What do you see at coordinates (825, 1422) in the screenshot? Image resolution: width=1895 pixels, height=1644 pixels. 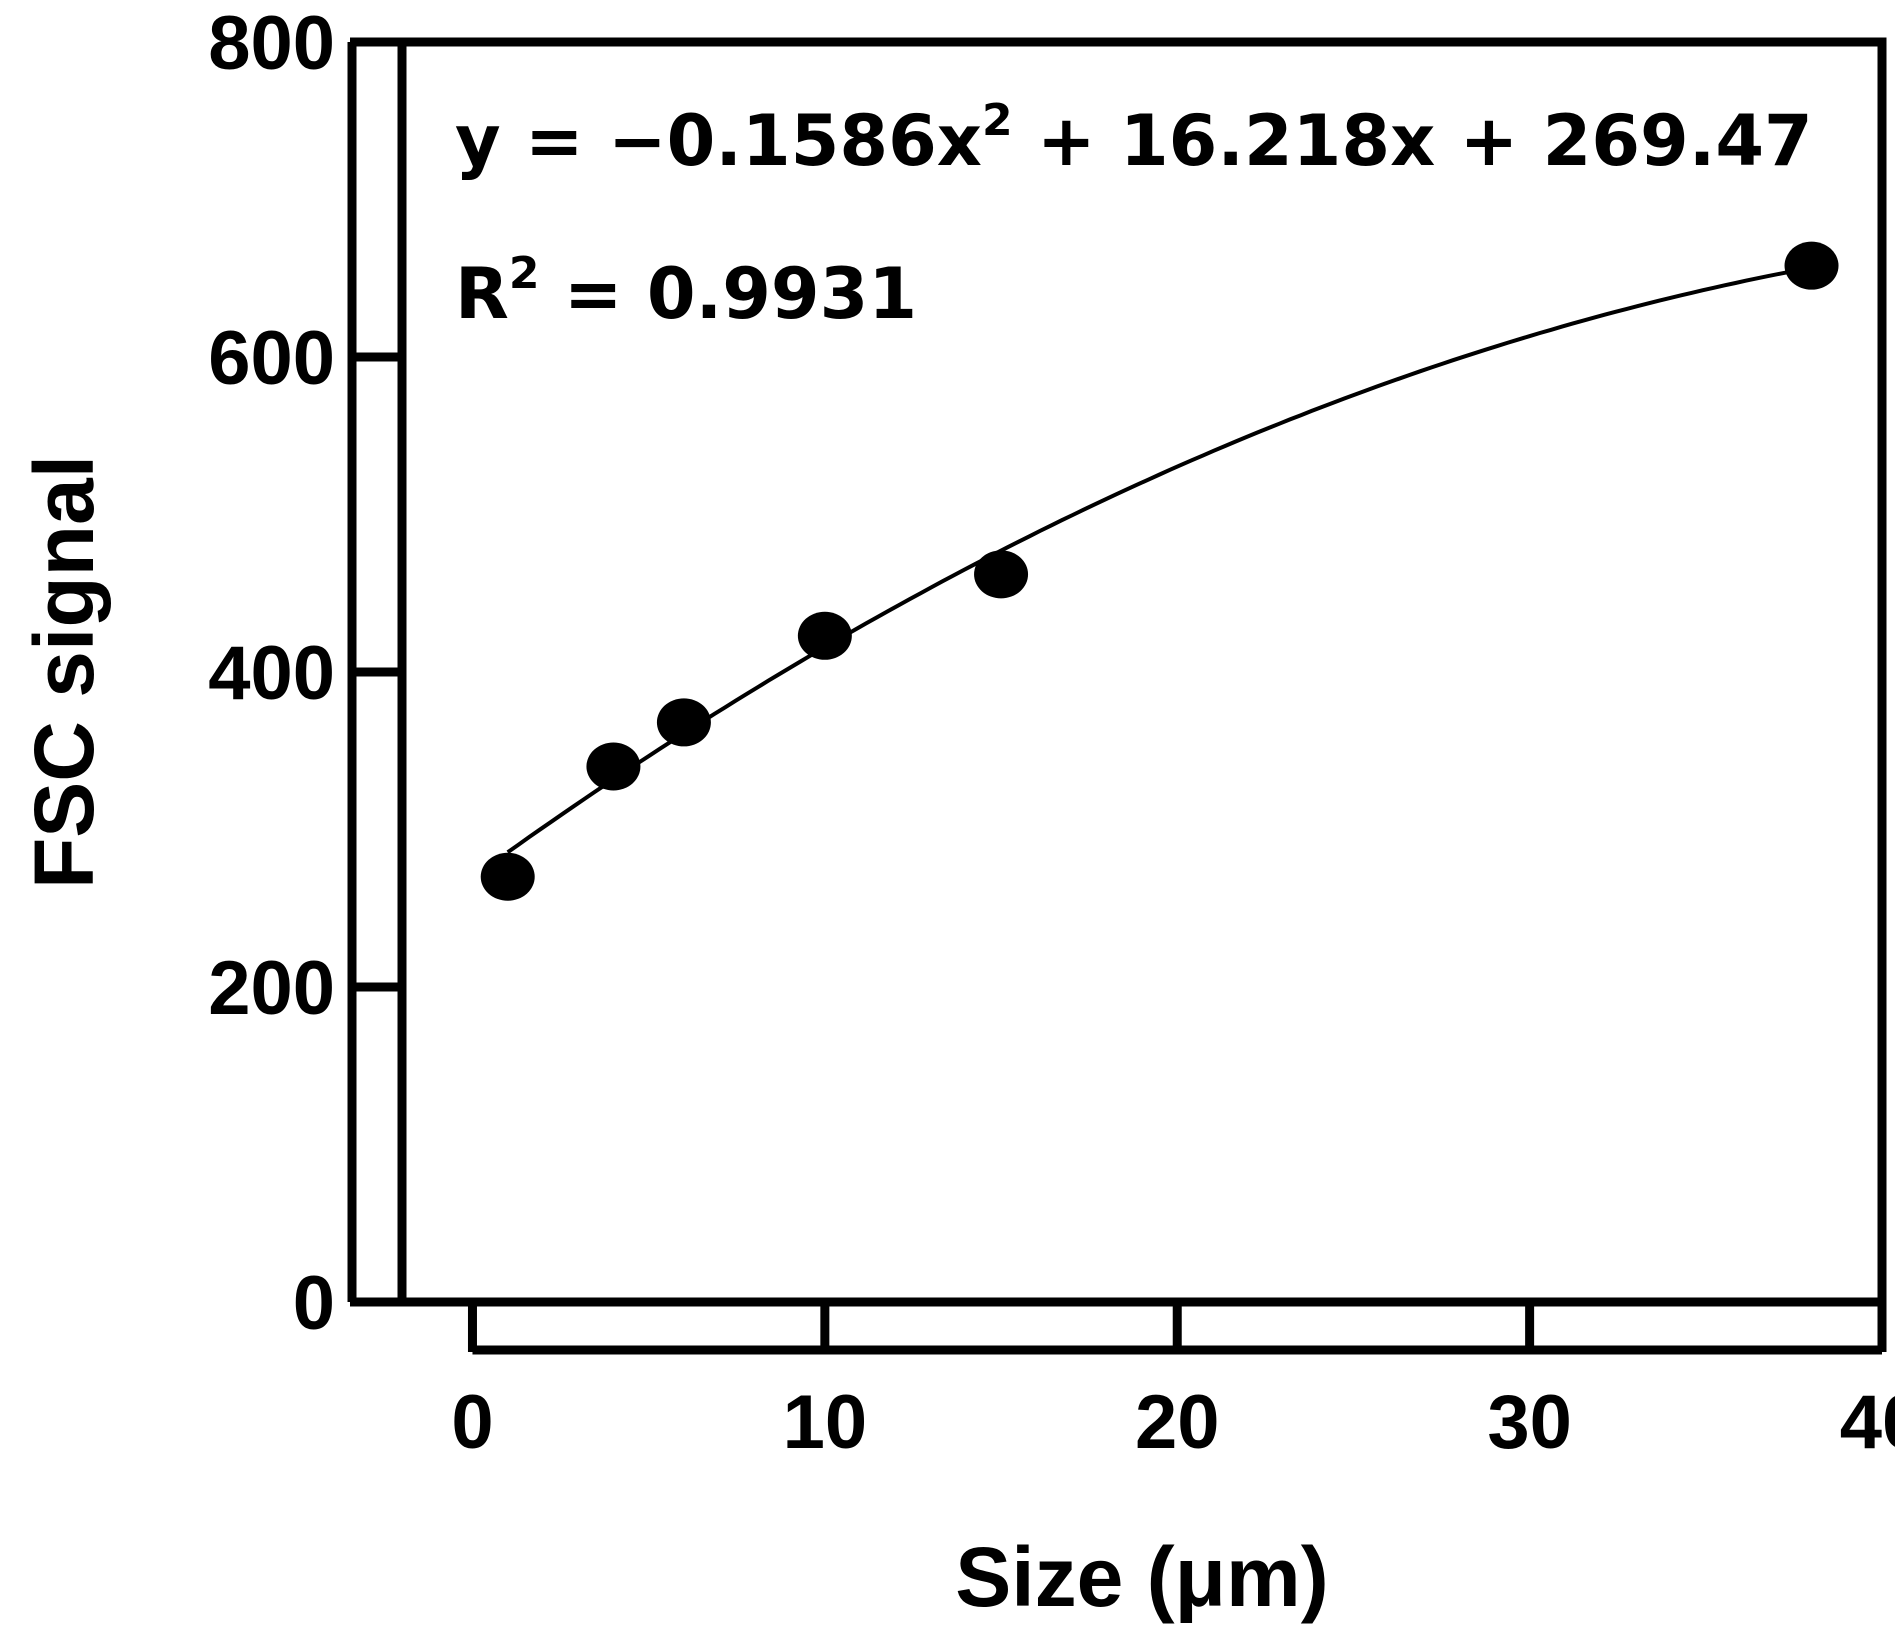 I see `x-tick-label: 10` at bounding box center [825, 1422].